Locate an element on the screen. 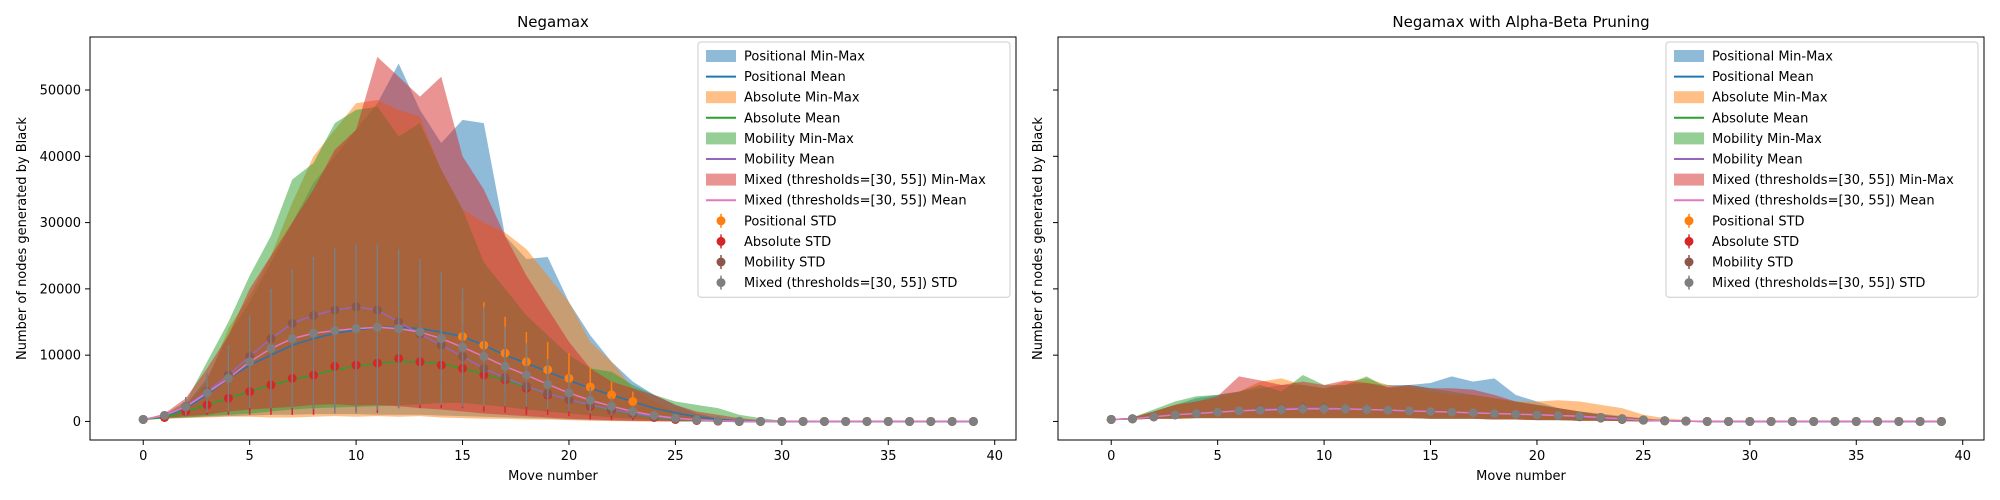  legend-item: Mobility STD is located at coordinates (770, 263).